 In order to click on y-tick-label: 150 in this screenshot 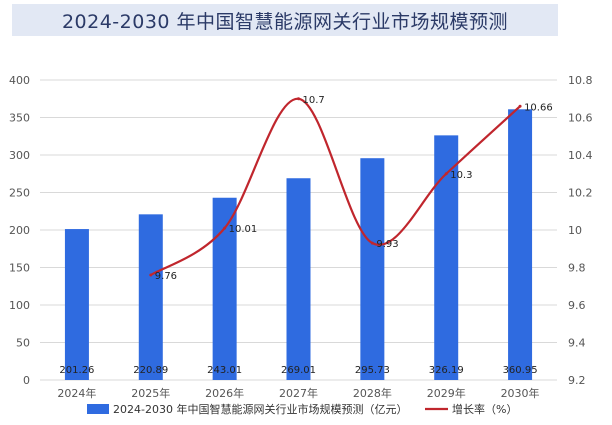, I will do `click(19, 268)`.